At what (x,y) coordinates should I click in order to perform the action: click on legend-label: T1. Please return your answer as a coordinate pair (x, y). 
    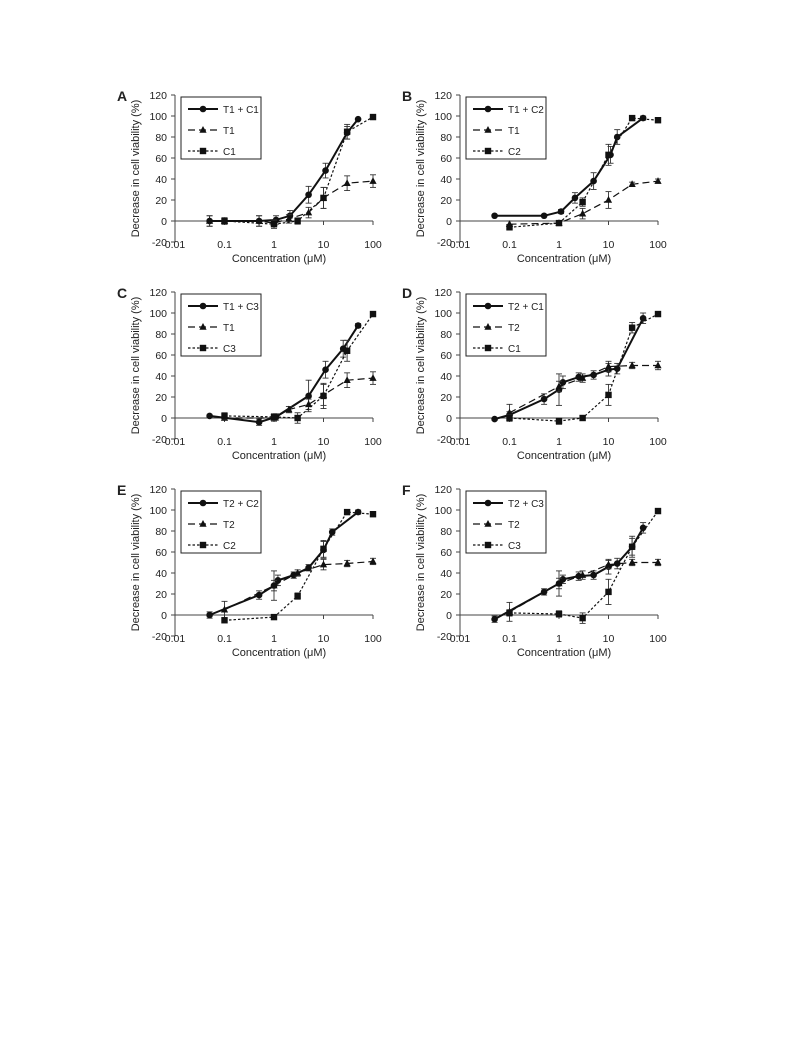
    Looking at the image, I should click on (229, 131).